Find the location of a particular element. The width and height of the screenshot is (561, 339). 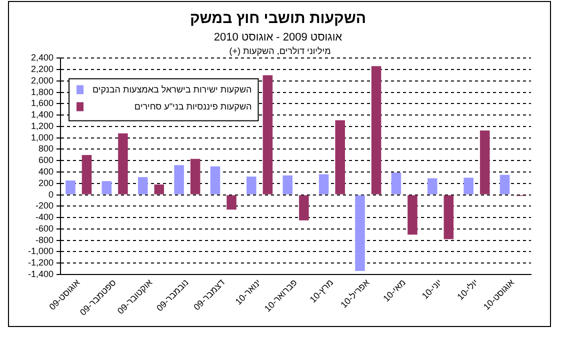

x-tick-label: אוגוסט-10 is located at coordinates (498, 294).